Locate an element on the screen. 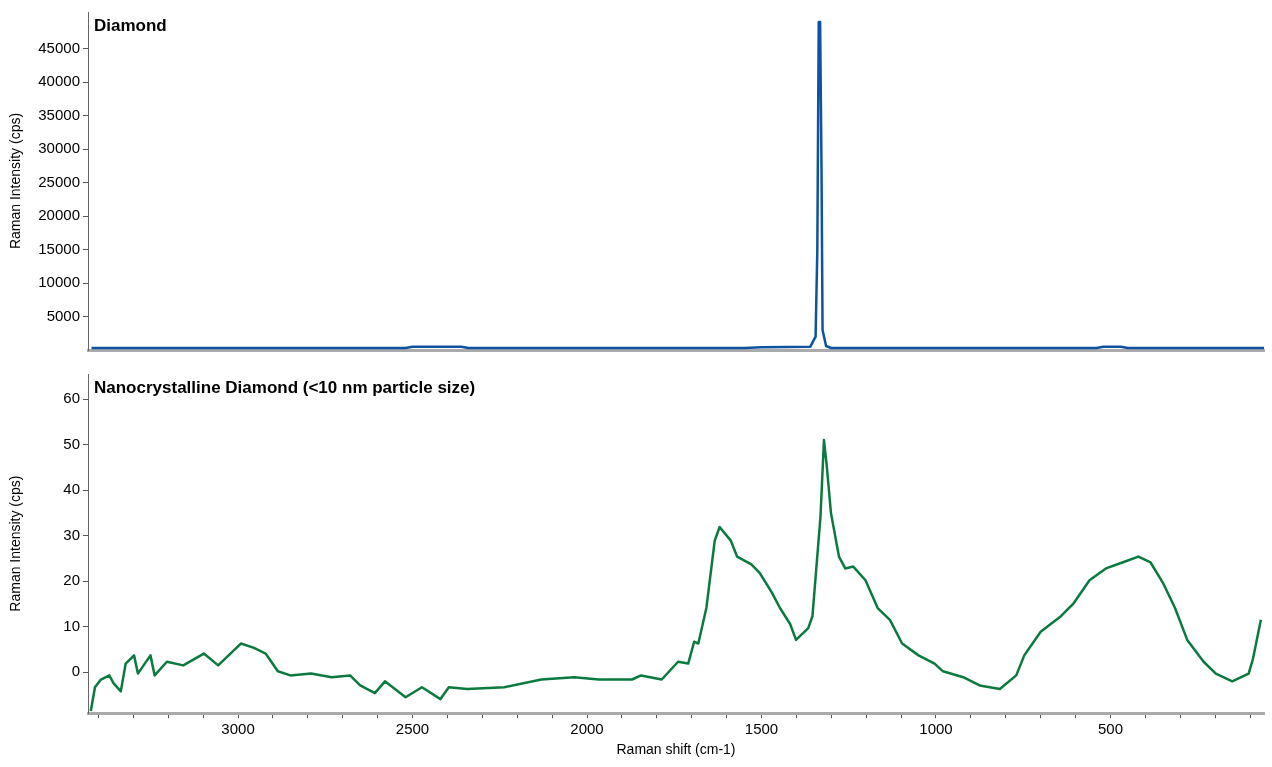 The width and height of the screenshot is (1272, 767). y-tick-label: 60 is located at coordinates (71, 398).